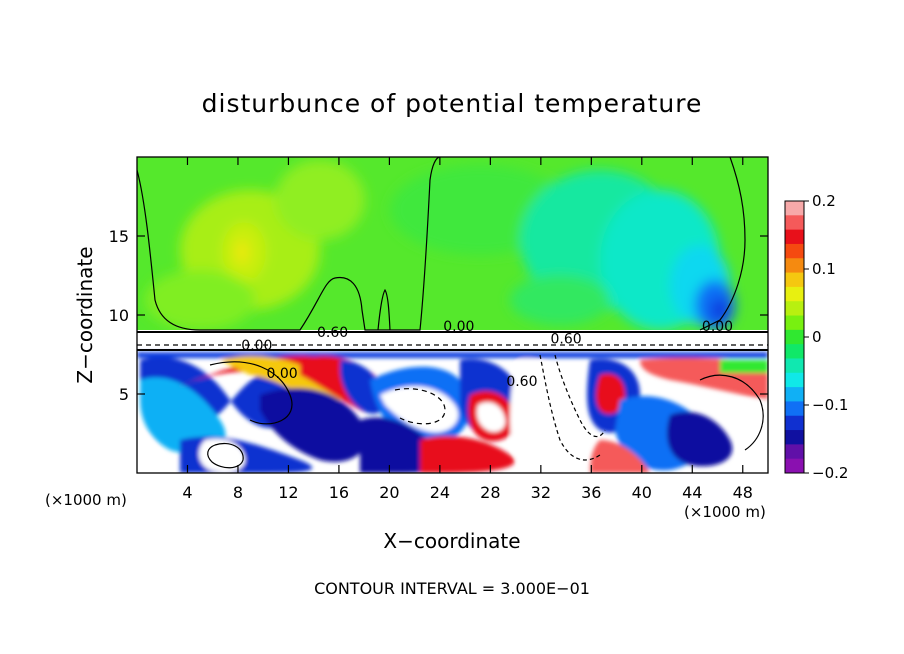 This screenshot has height=654, width=904. I want to click on x-tick-label: 8, so click(238, 492).